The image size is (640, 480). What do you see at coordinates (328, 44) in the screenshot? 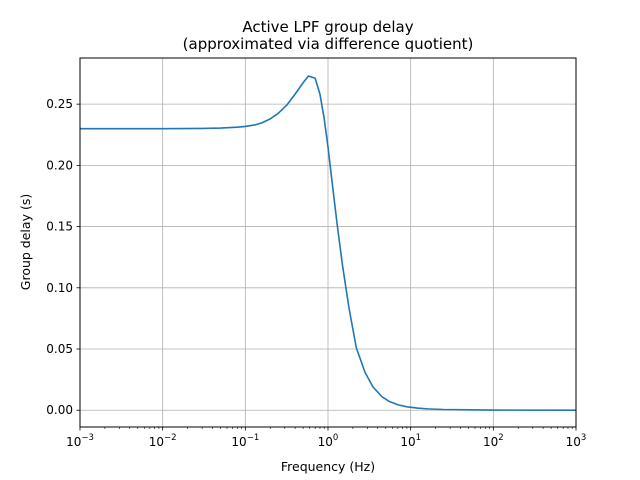
I see `chart-subtitle: (approximated via difference quotient)` at bounding box center [328, 44].